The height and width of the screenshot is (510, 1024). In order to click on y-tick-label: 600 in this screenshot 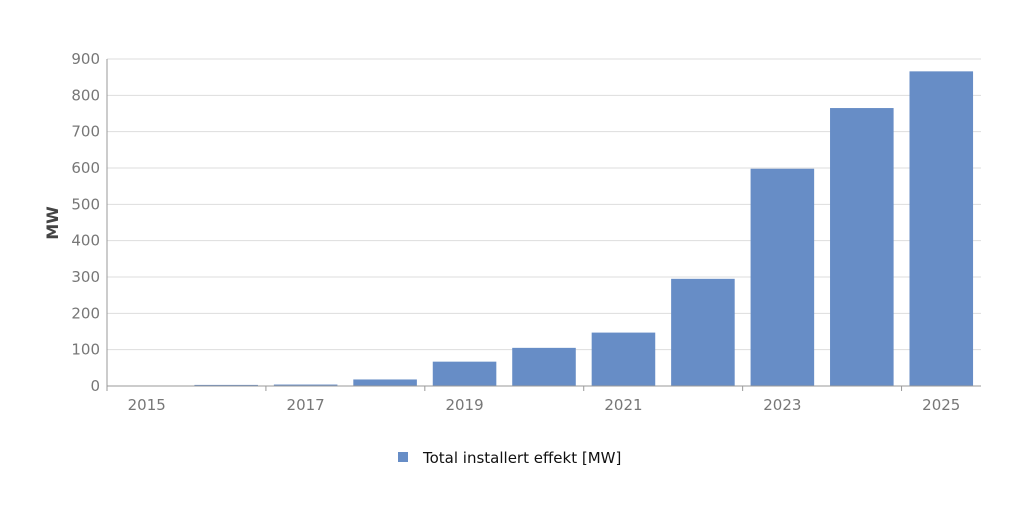, I will do `click(85, 168)`.